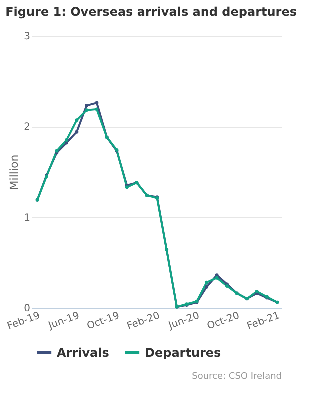 The height and width of the screenshot is (400, 320). I want to click on legend-label: Arrivals, so click(83, 353).